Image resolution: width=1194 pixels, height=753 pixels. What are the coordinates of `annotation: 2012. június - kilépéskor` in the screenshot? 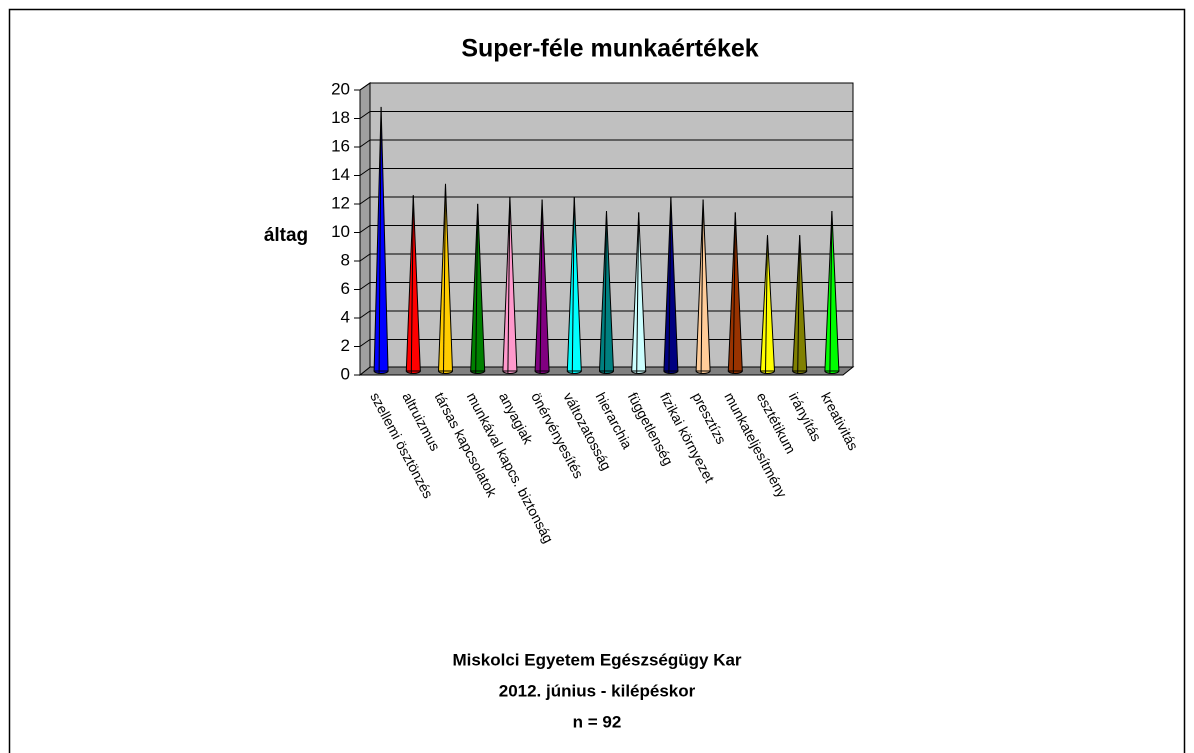 It's located at (597, 690).